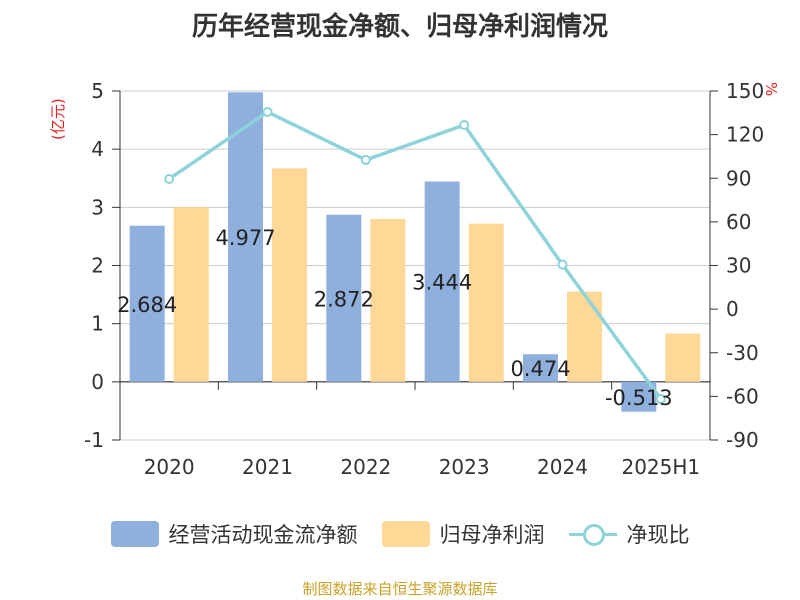 The width and height of the screenshot is (800, 600). I want to click on legend-swatch-cash-ratio, so click(592, 534).